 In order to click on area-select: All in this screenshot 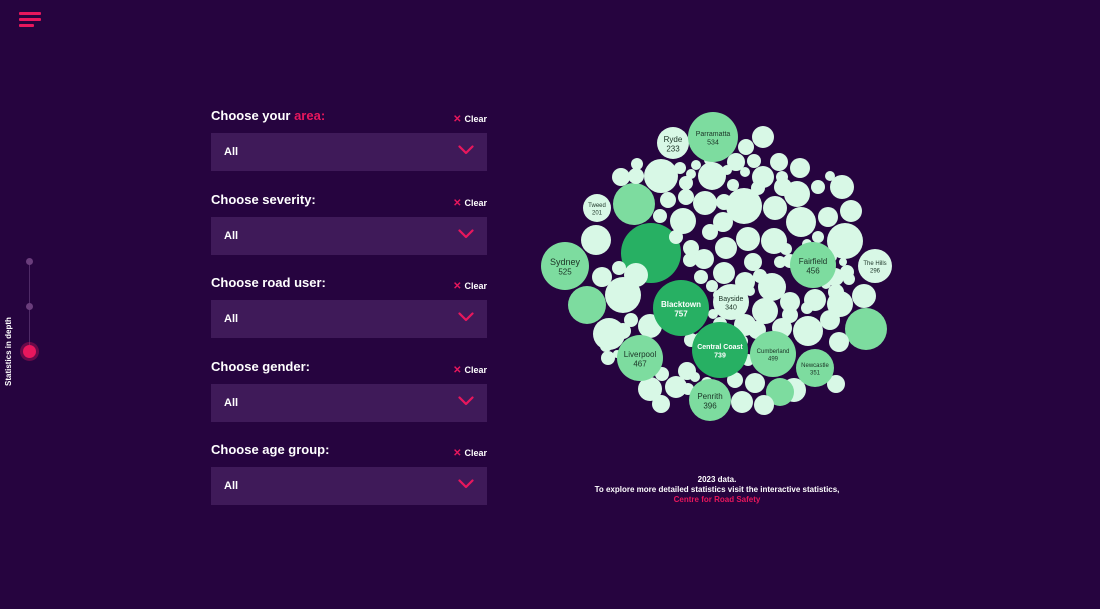, I will do `click(349, 152)`.